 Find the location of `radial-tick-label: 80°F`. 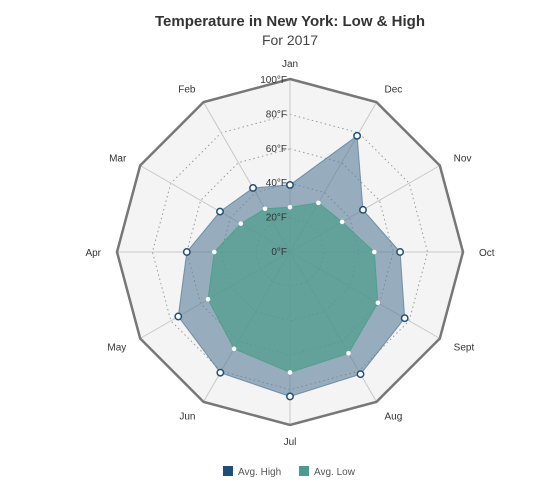

radial-tick-label: 80°F is located at coordinates (276, 114).